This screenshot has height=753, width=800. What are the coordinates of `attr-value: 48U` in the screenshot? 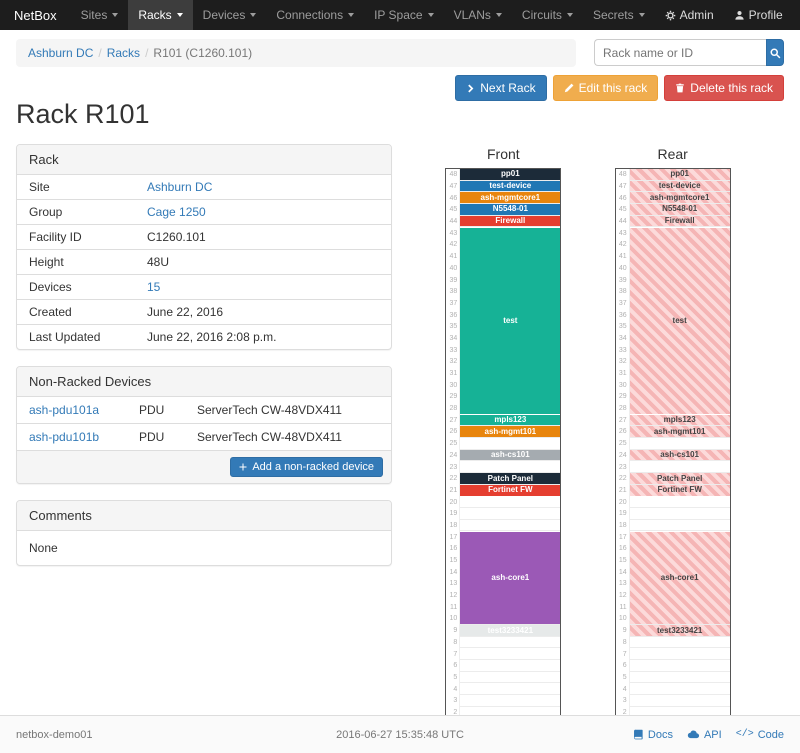 It's located at (263, 262).